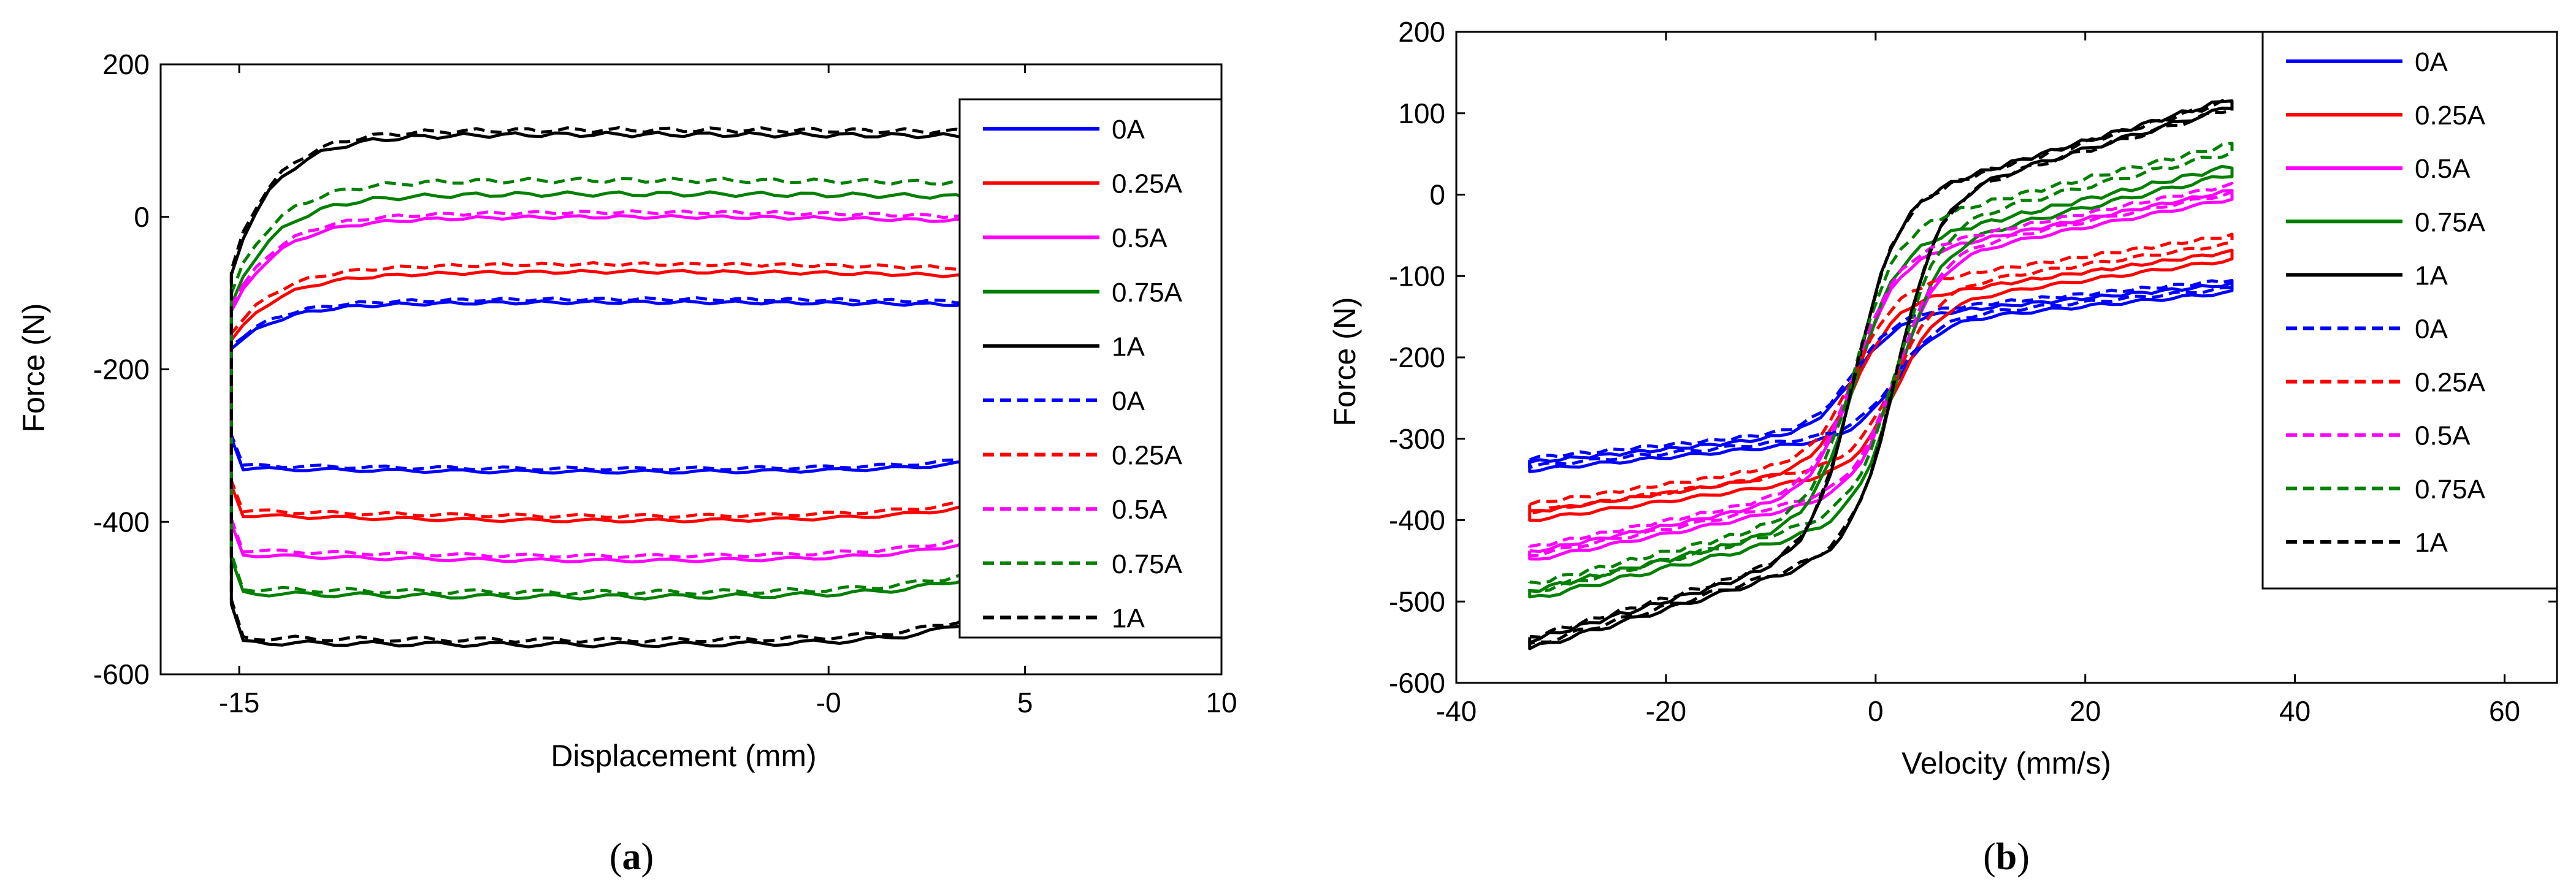 This screenshot has width=2576, height=895. Describe the element at coordinates (1456, 711) in the screenshot. I see `x-tick-label: -40` at that location.